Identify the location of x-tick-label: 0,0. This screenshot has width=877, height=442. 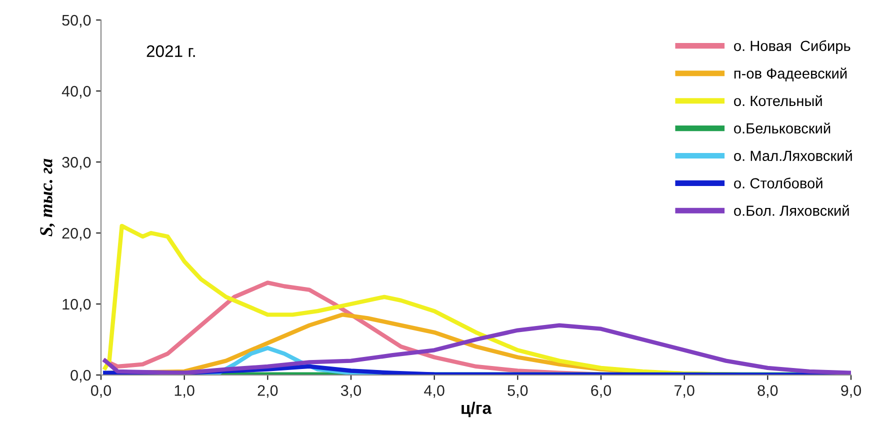
(101, 391).